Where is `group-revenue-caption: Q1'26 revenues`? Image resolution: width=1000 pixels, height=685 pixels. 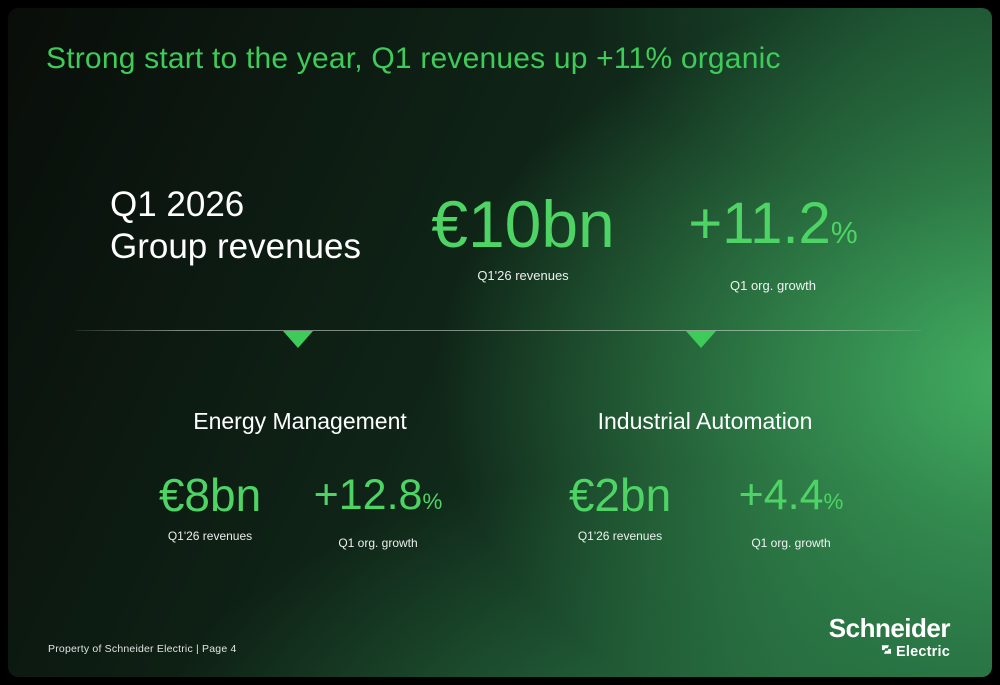 group-revenue-caption: Q1'26 revenues is located at coordinates (523, 275).